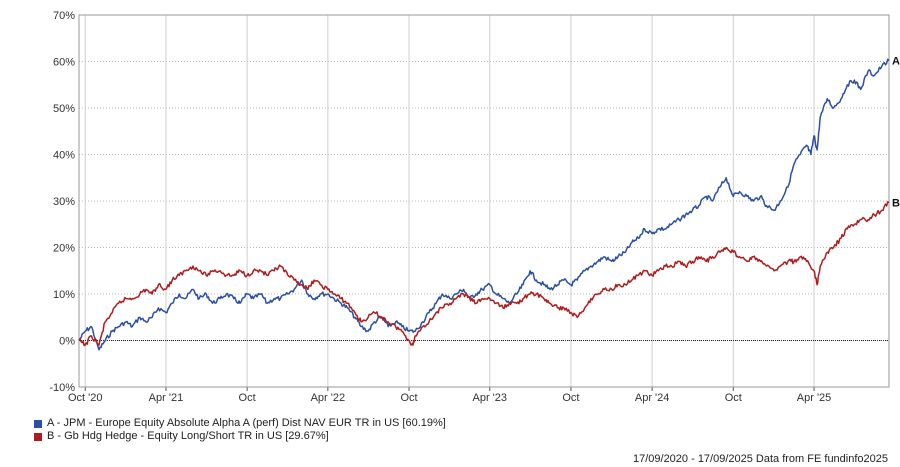  Describe the element at coordinates (64, 63) in the screenshot. I see `y-tick-label: 60%` at that location.